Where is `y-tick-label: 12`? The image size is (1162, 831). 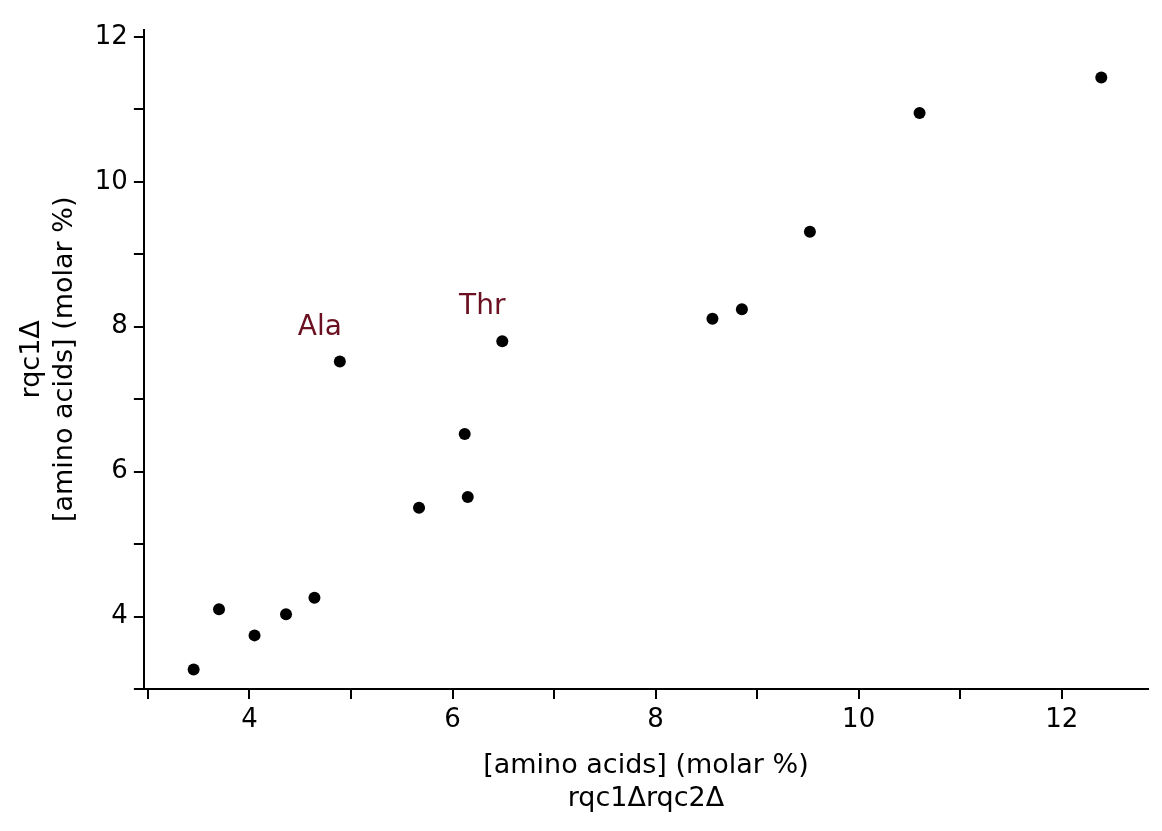
y-tick-label: 12 is located at coordinates (111, 34).